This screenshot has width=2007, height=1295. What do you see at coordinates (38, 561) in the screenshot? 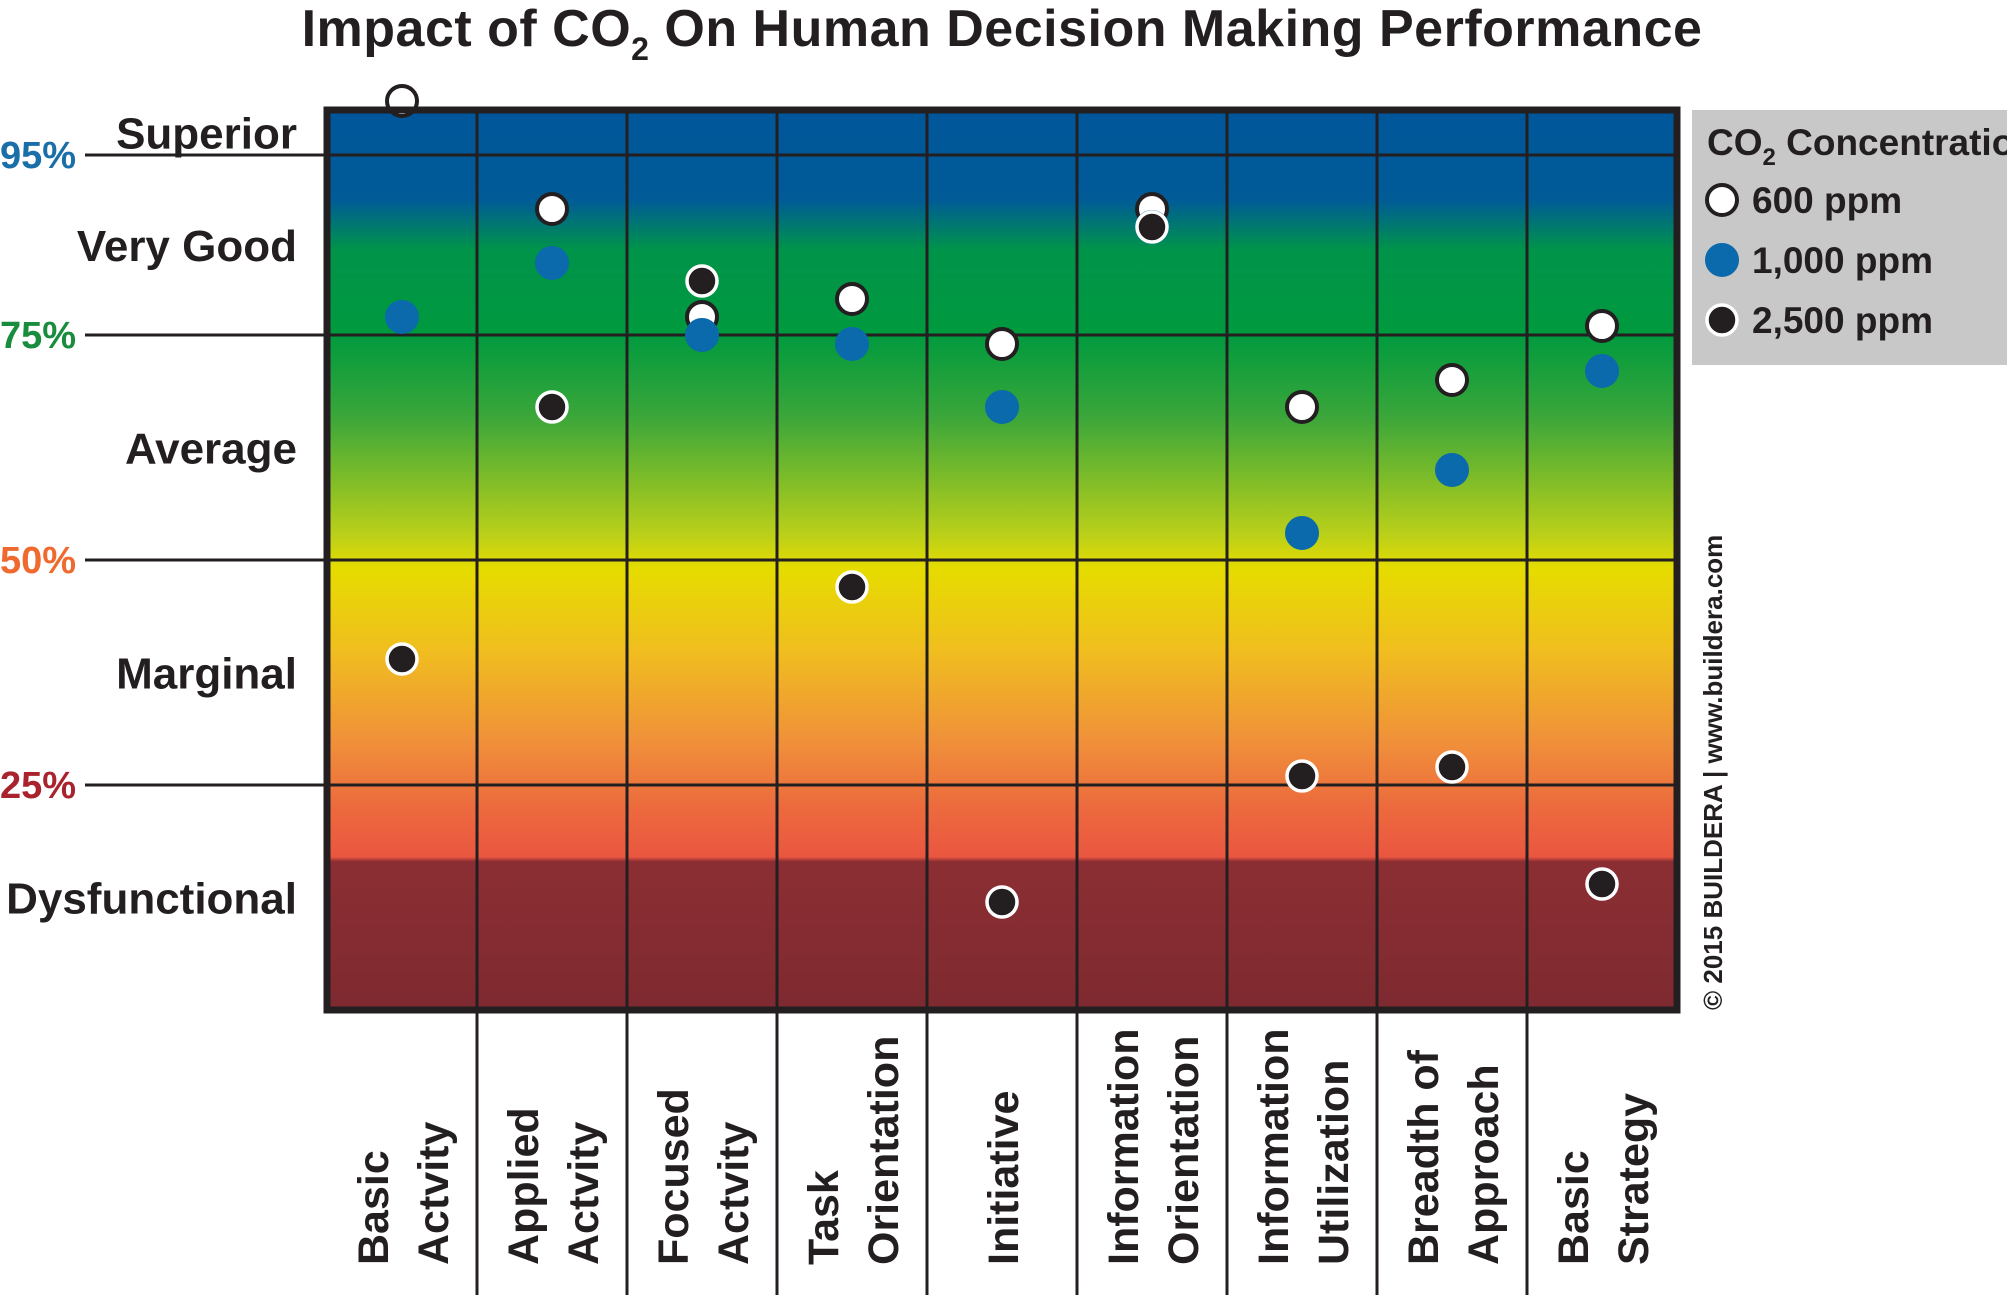
I see `threshold-label: 50%` at bounding box center [38, 561].